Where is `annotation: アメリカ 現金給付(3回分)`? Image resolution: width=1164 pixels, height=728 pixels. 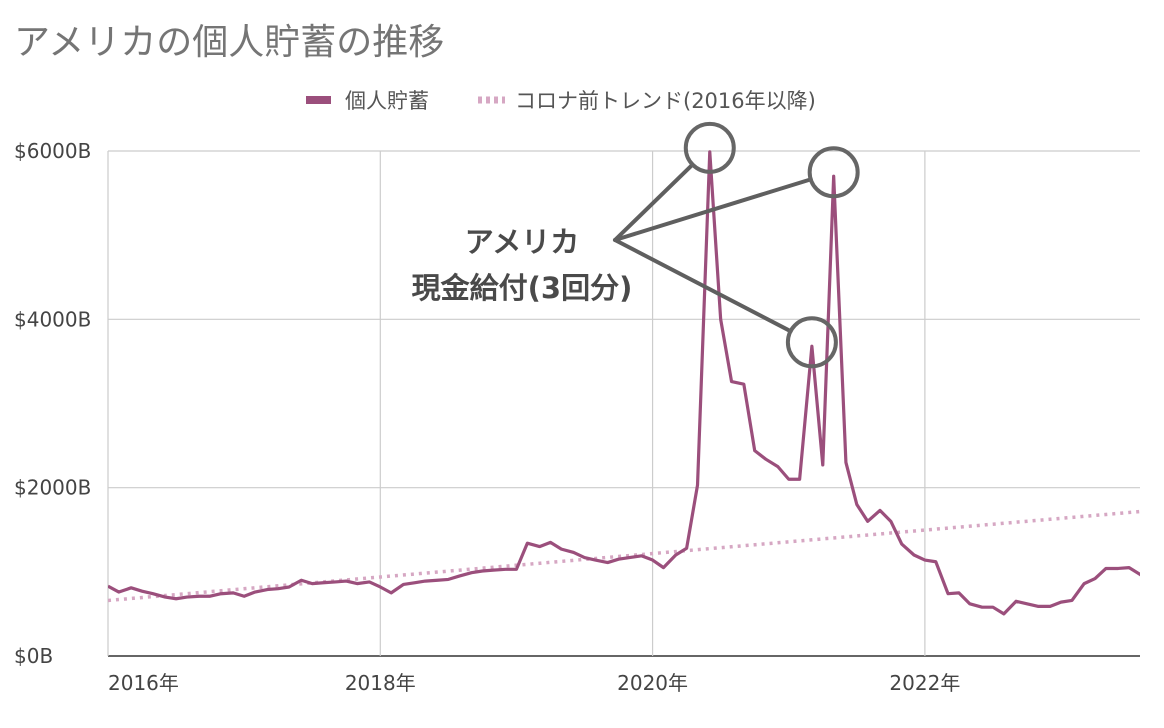
annotation: アメリカ 現金給付(3回分) is located at coordinates (636, 245).